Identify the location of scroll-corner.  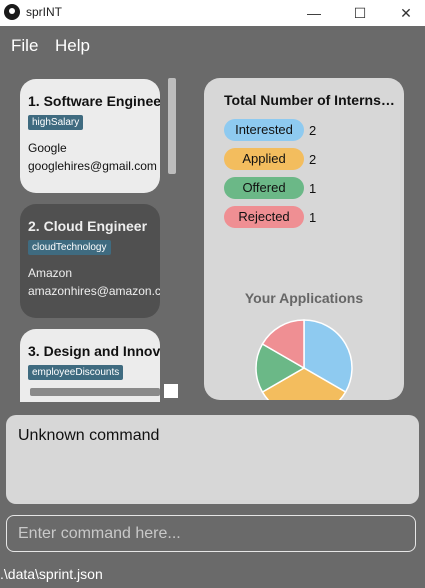
(171, 391).